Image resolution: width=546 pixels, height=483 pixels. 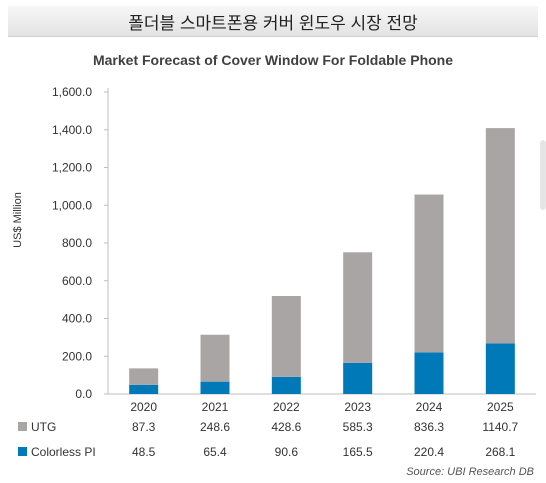 What do you see at coordinates (429, 452) in the screenshot?
I see `table-value: 220.4` at bounding box center [429, 452].